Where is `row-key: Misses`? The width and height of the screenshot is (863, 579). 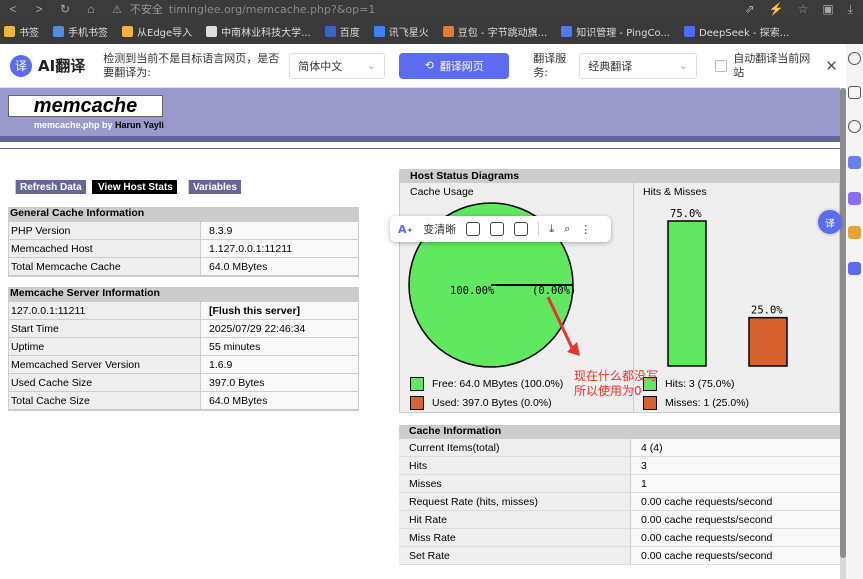
row-key: Misses is located at coordinates (515, 483).